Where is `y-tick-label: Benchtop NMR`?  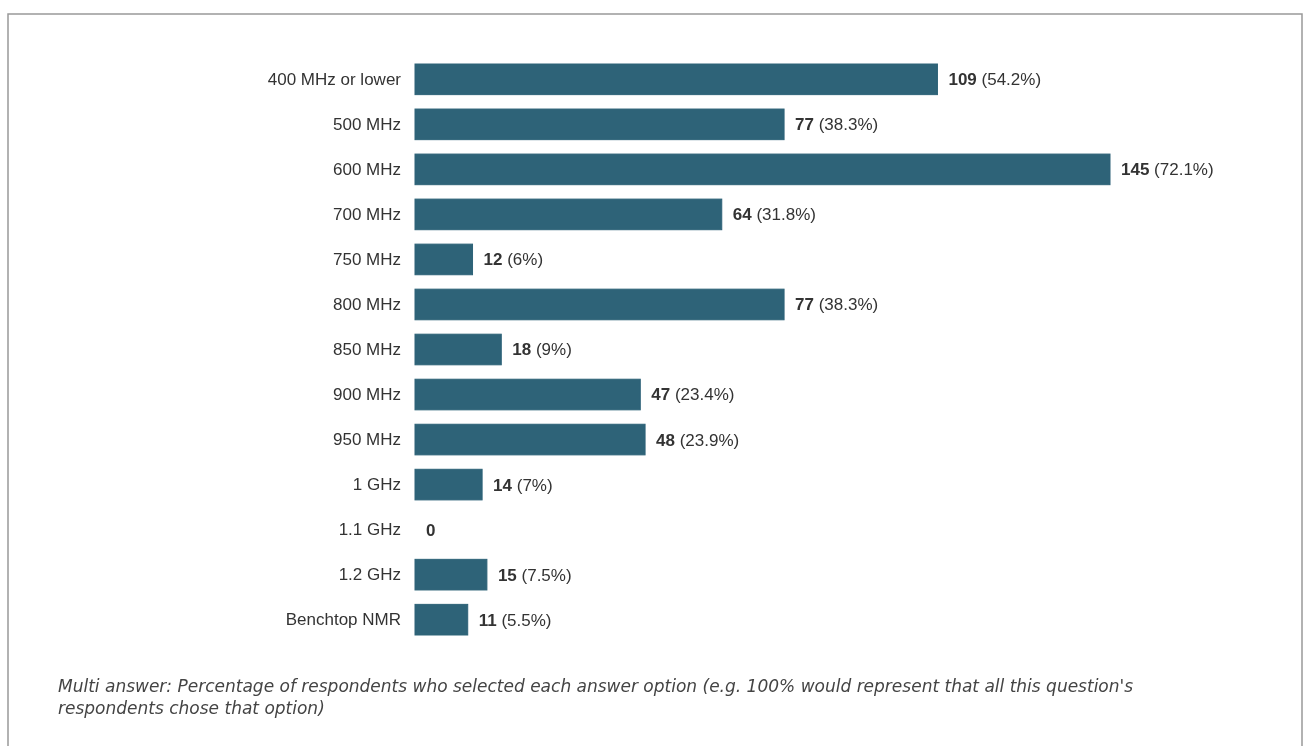 y-tick-label: Benchtop NMR is located at coordinates (343, 620).